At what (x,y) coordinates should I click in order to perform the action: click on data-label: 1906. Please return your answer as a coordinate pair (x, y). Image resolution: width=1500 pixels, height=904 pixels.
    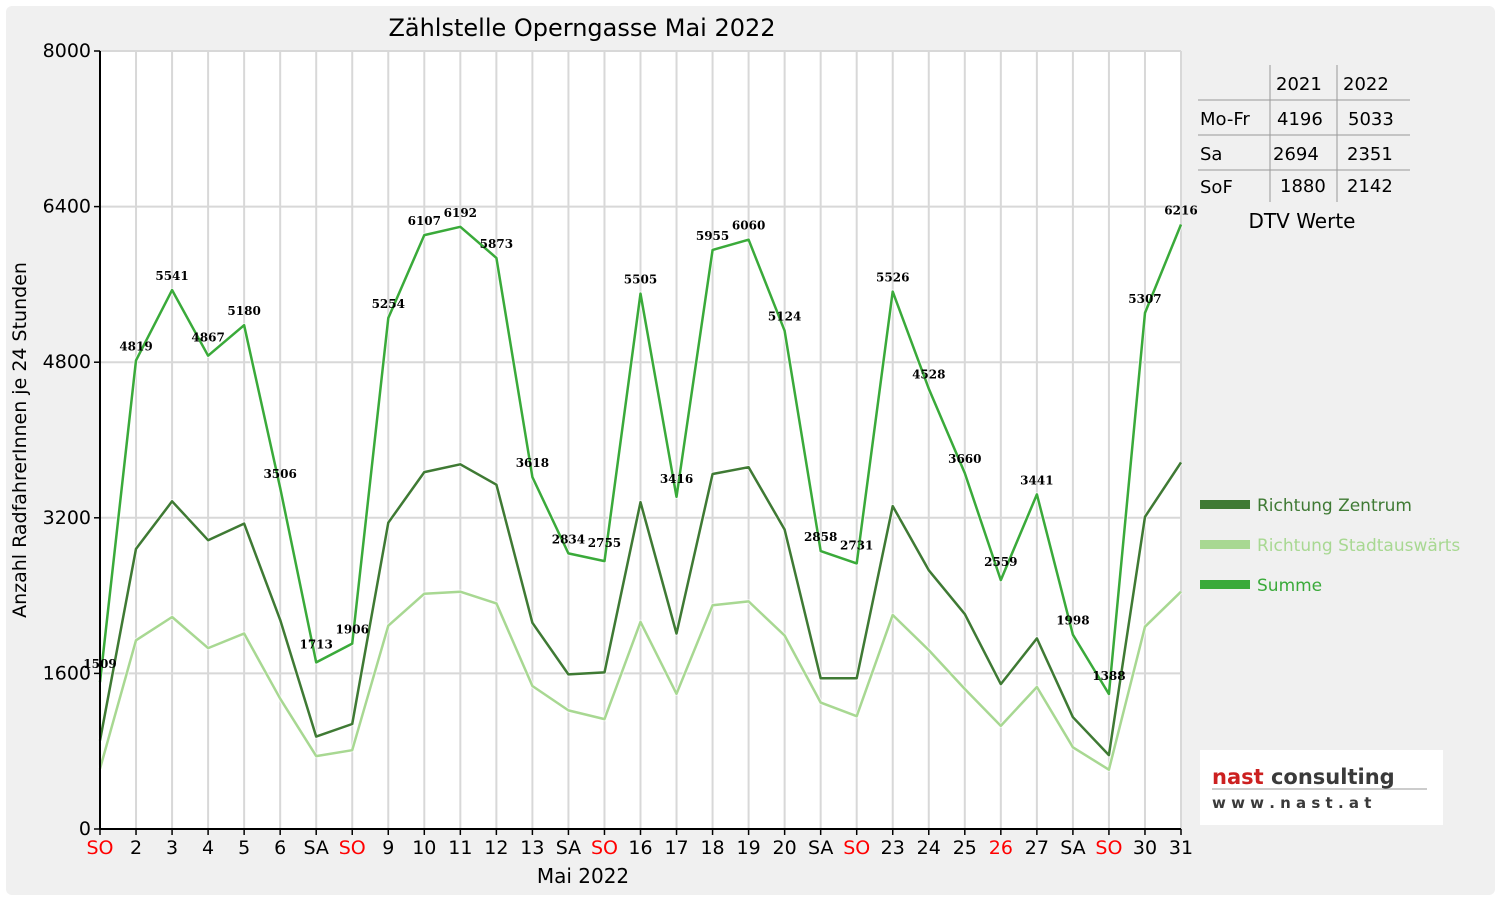
    Looking at the image, I should click on (352, 630).